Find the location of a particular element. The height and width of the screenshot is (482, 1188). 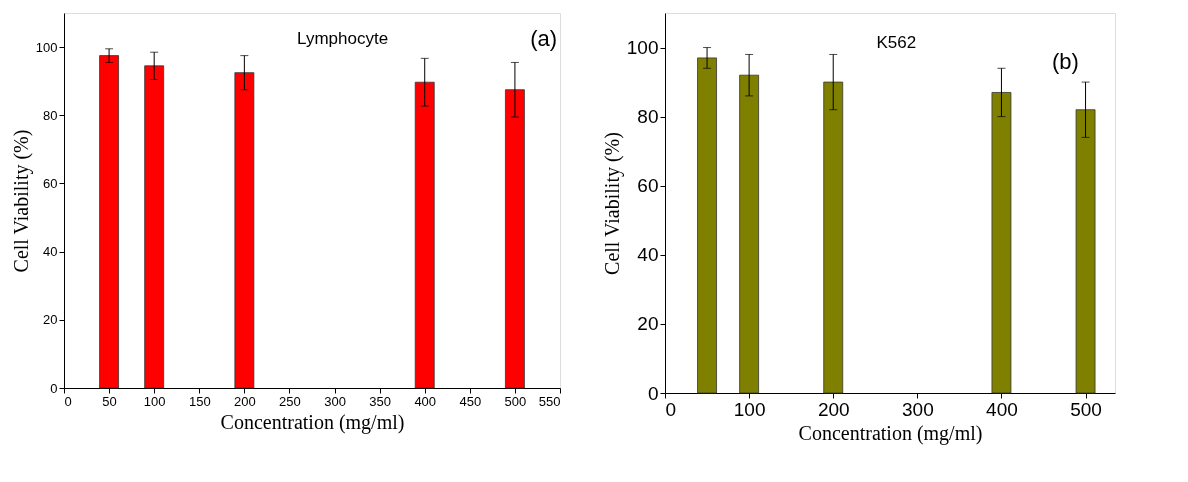

x-tick-label: 50 is located at coordinates (109, 401).